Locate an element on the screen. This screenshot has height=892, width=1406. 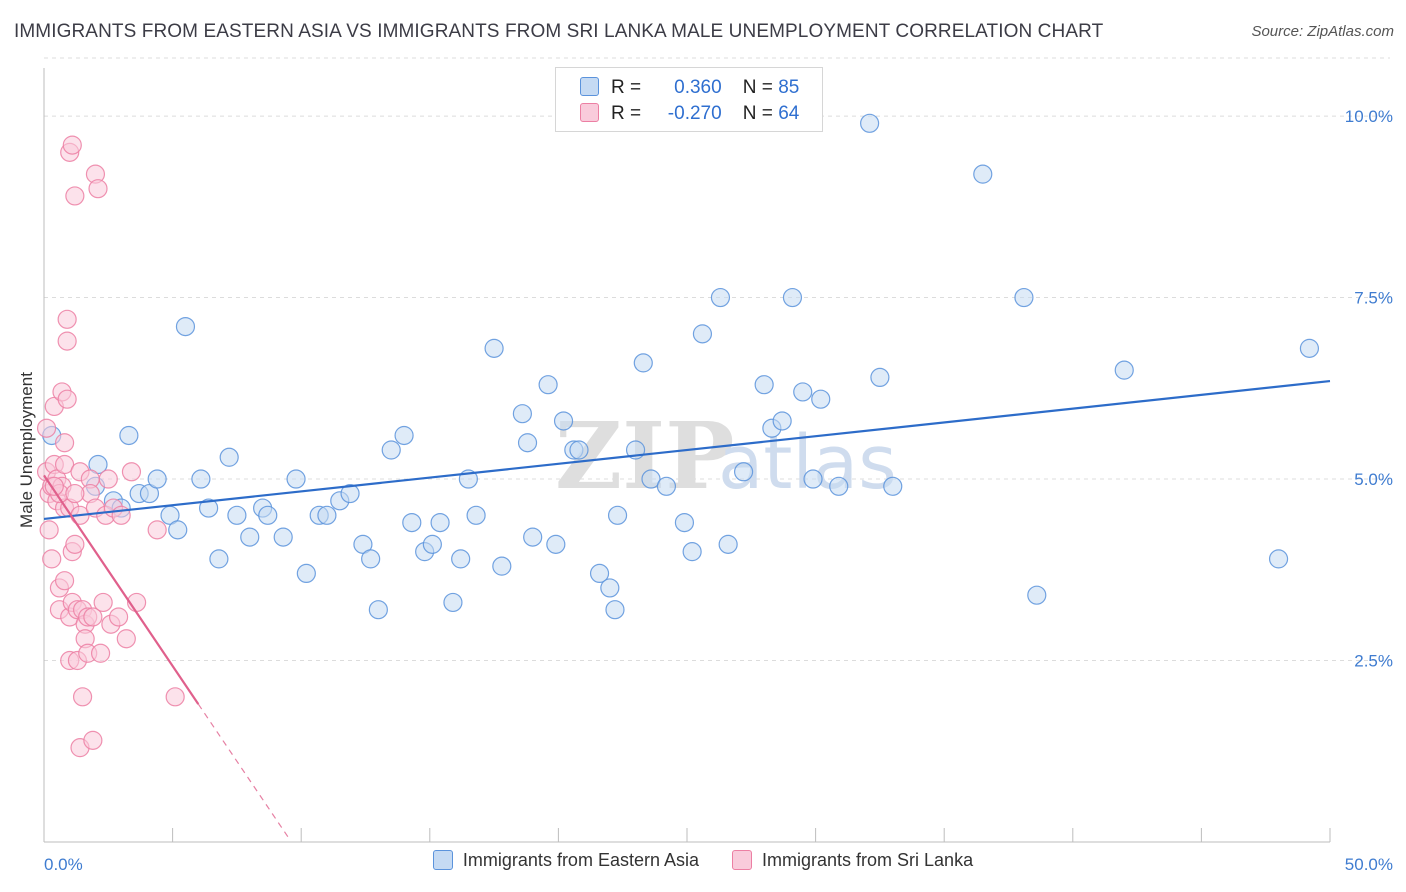
legend-item-eastern-asia: Immigrants from Eastern Asia is located at coordinates (565, 860).